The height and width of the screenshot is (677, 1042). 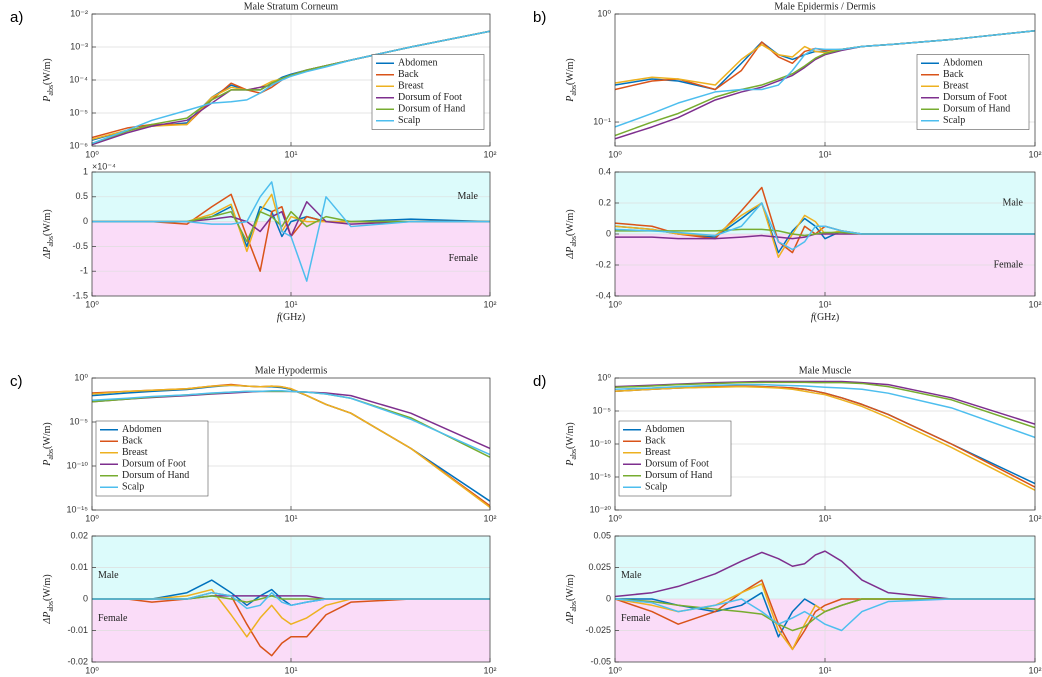 What do you see at coordinates (291, 6) in the screenshot?
I see `chart-title: Male Stratum Corneum` at bounding box center [291, 6].